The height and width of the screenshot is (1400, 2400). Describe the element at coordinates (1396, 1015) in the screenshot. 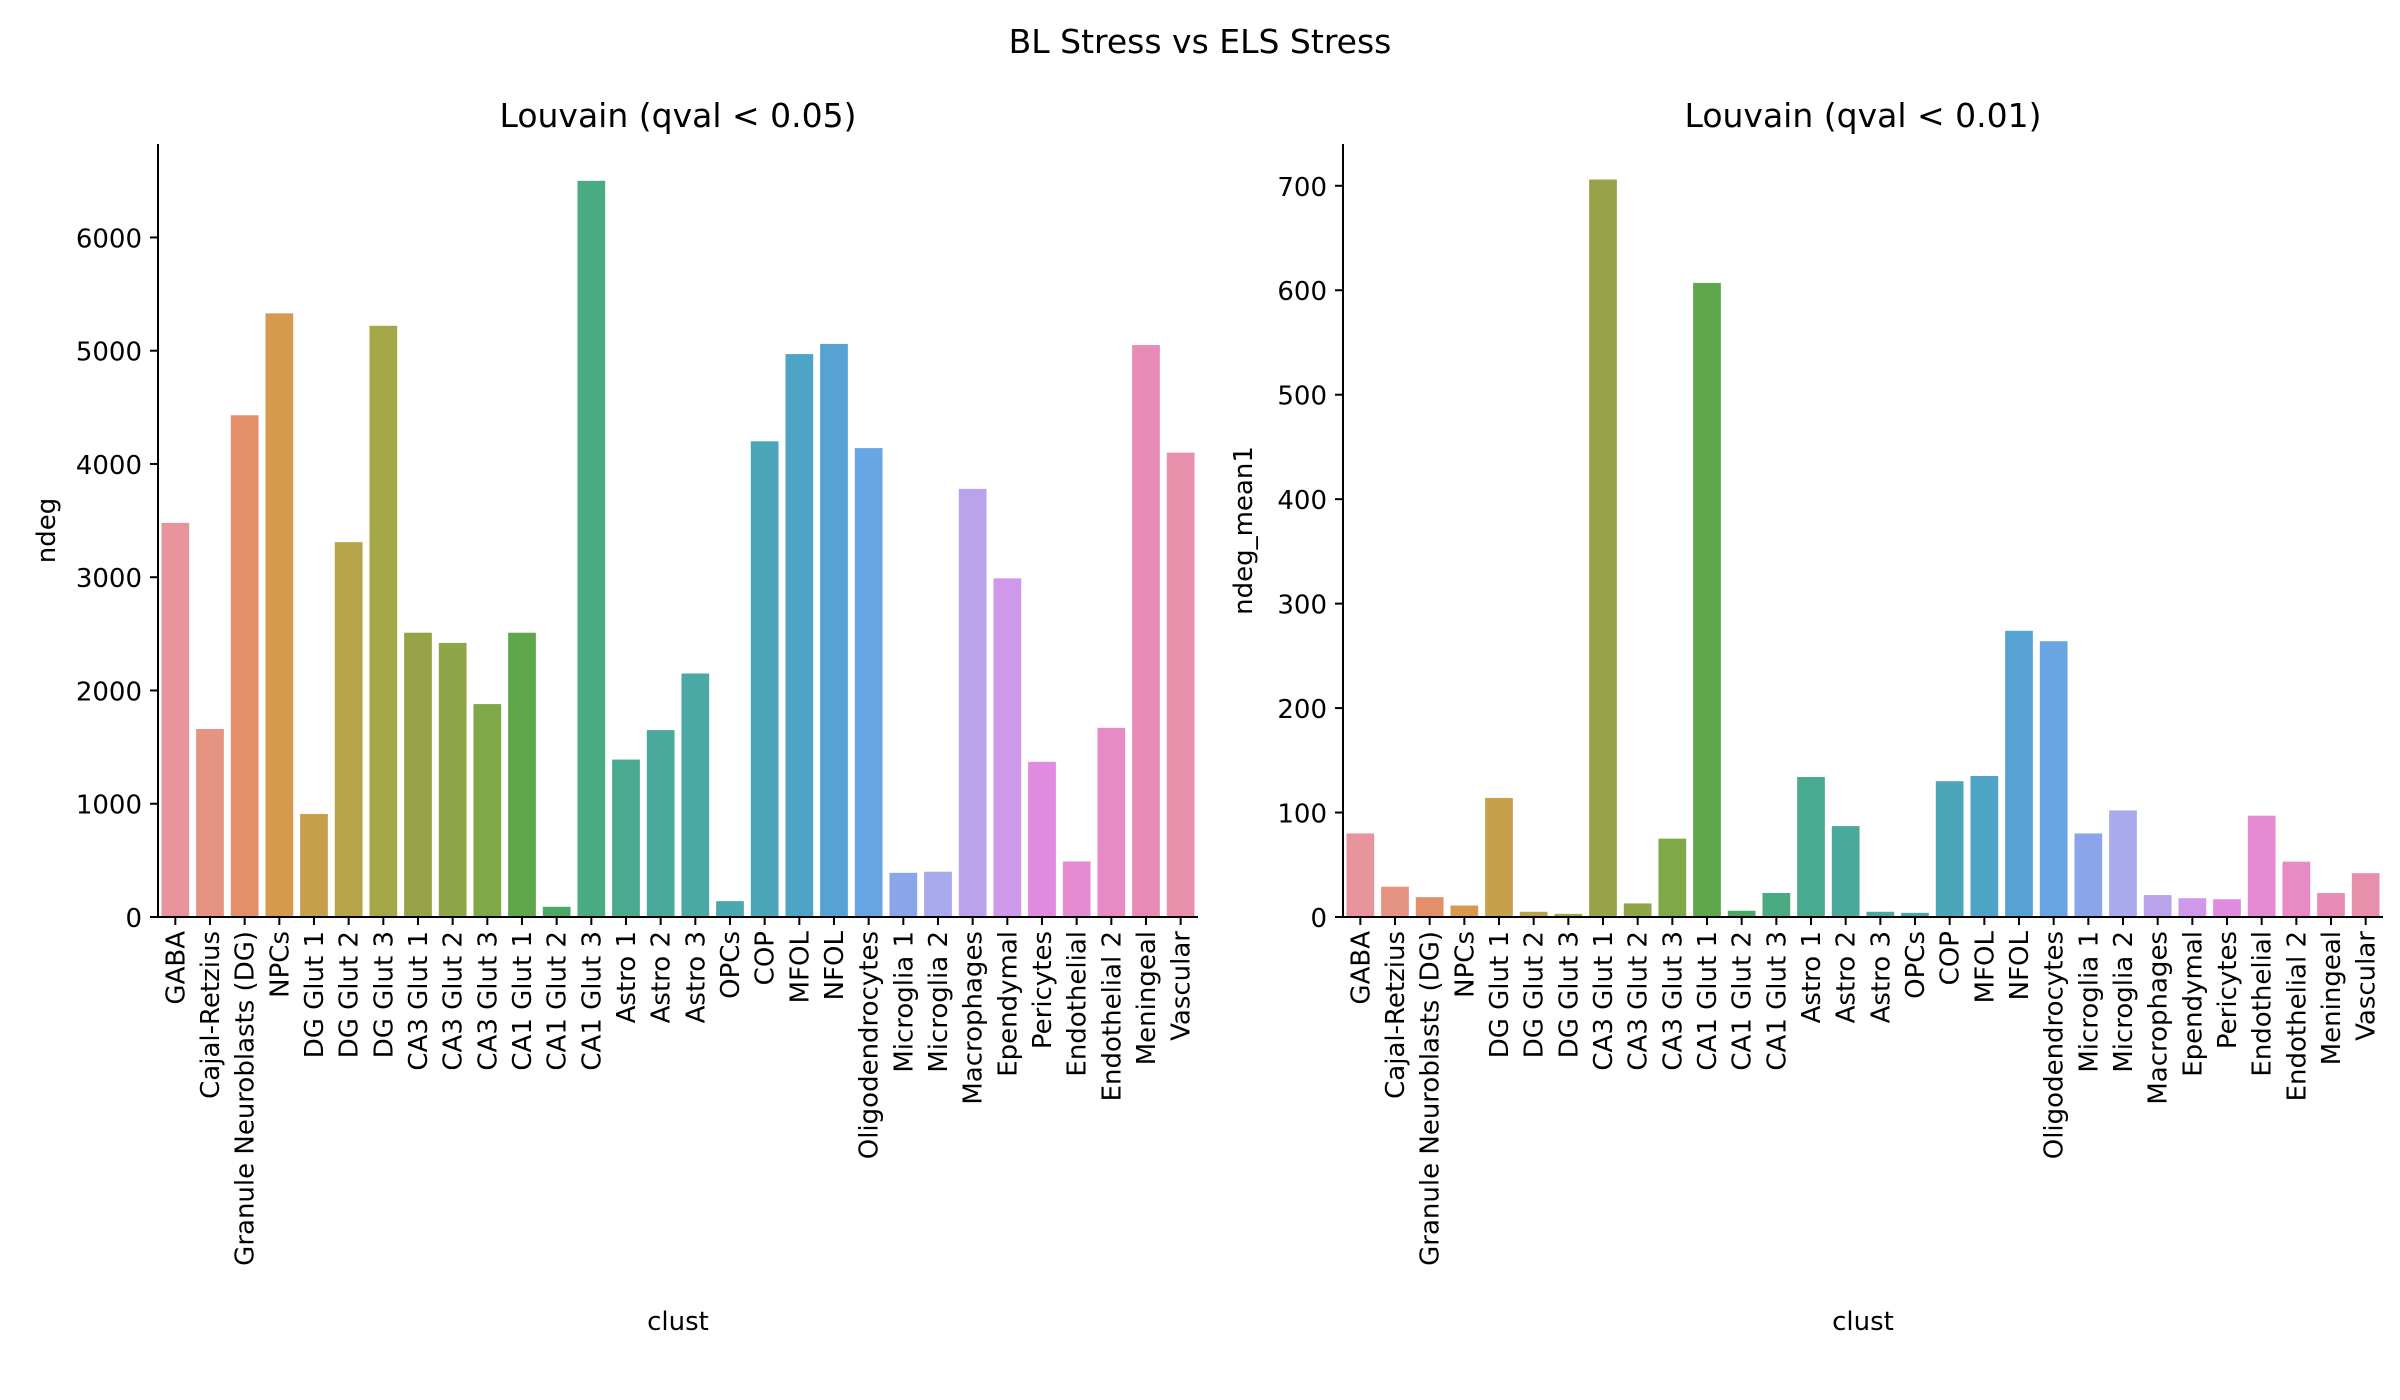

I see `x-tick-label: Cajal-Retzius` at that location.